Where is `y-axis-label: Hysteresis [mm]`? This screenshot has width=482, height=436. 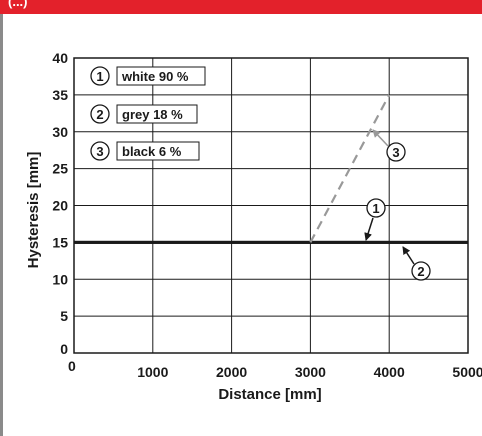
y-axis-label: Hysteresis [mm] is located at coordinates (33, 210).